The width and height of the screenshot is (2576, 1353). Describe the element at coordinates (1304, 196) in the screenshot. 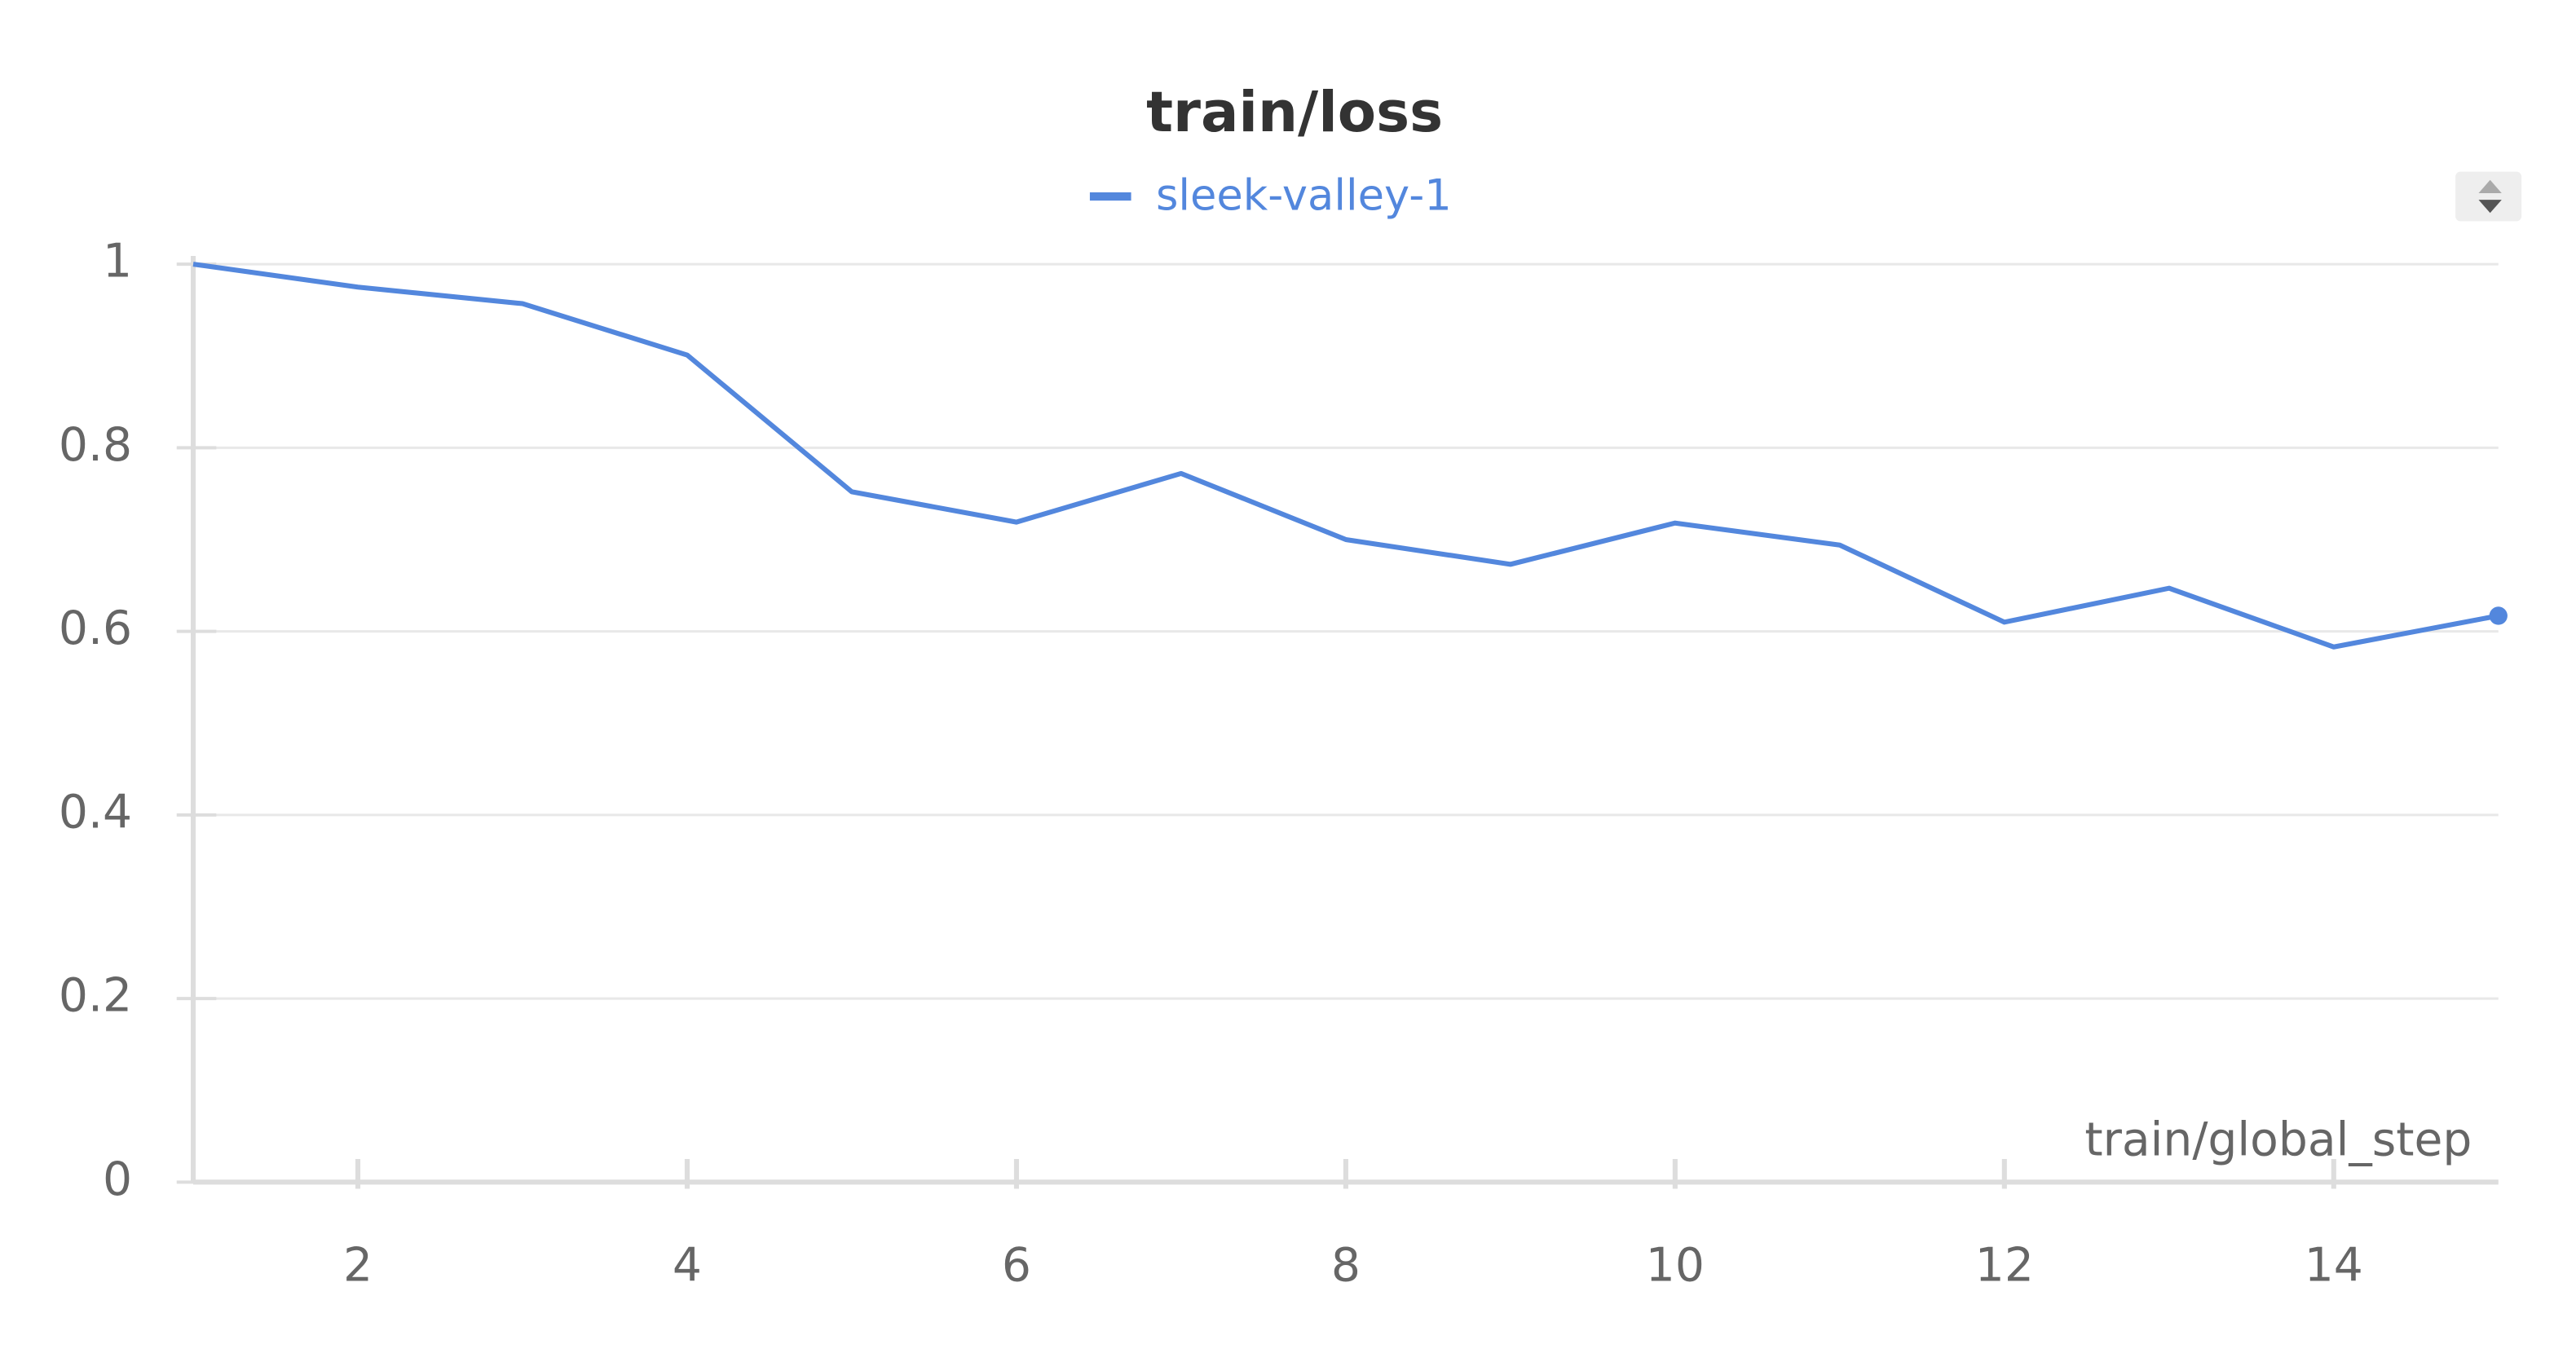

I see `legend-label: sleek-valley-1` at that location.